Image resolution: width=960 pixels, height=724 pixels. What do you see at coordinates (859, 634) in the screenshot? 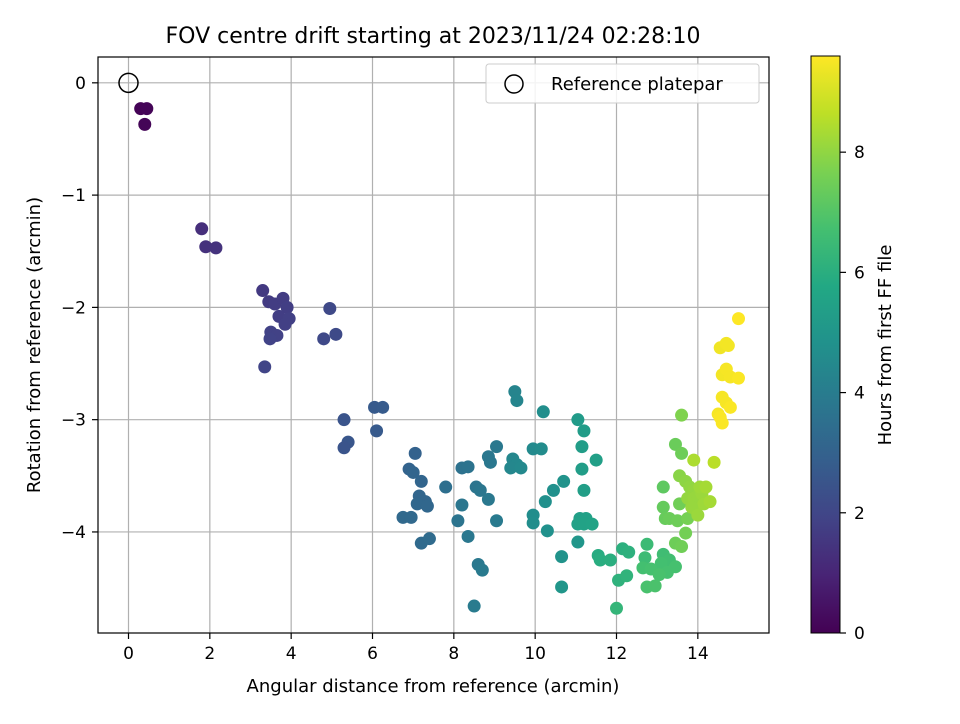
I see `colorbar-tick-label: 0` at bounding box center [859, 634].